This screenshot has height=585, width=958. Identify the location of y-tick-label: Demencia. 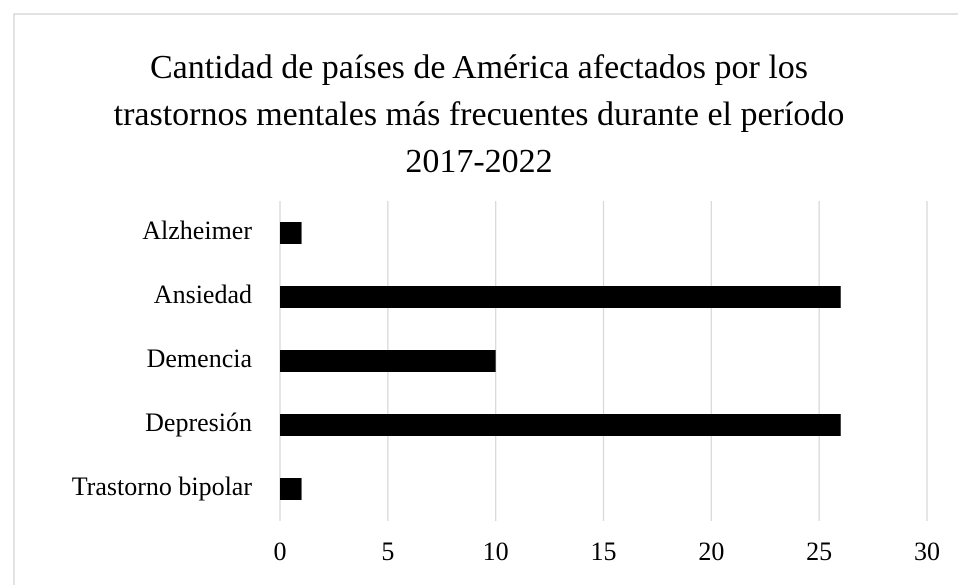
(200, 358).